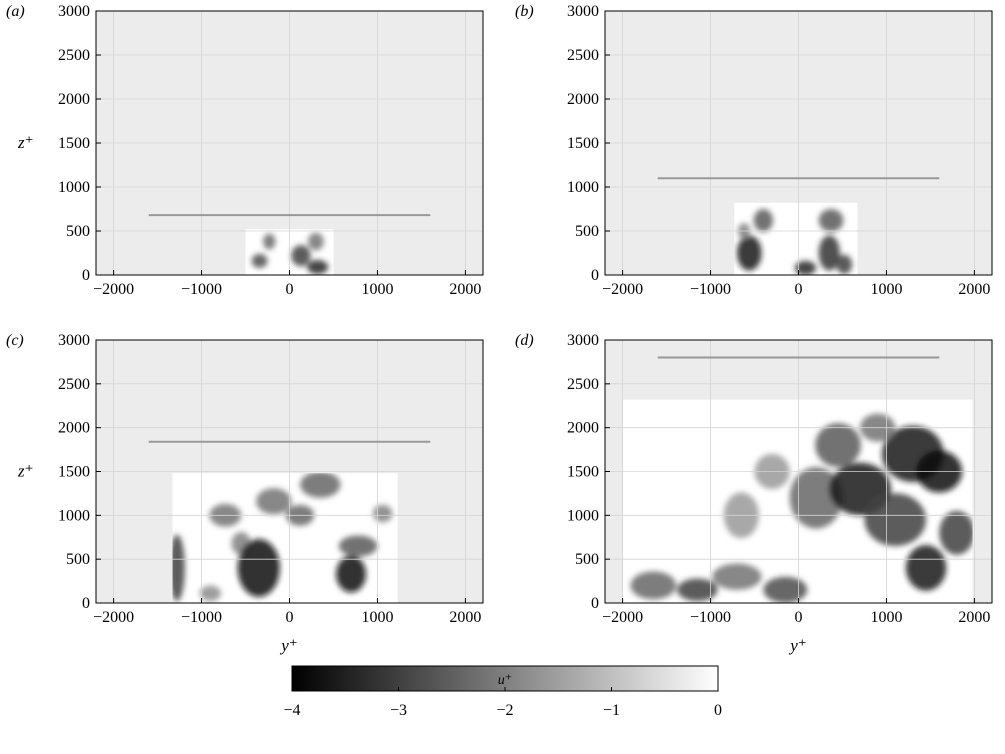  I want to click on colorbar-tick-label: −3, so click(398, 710).